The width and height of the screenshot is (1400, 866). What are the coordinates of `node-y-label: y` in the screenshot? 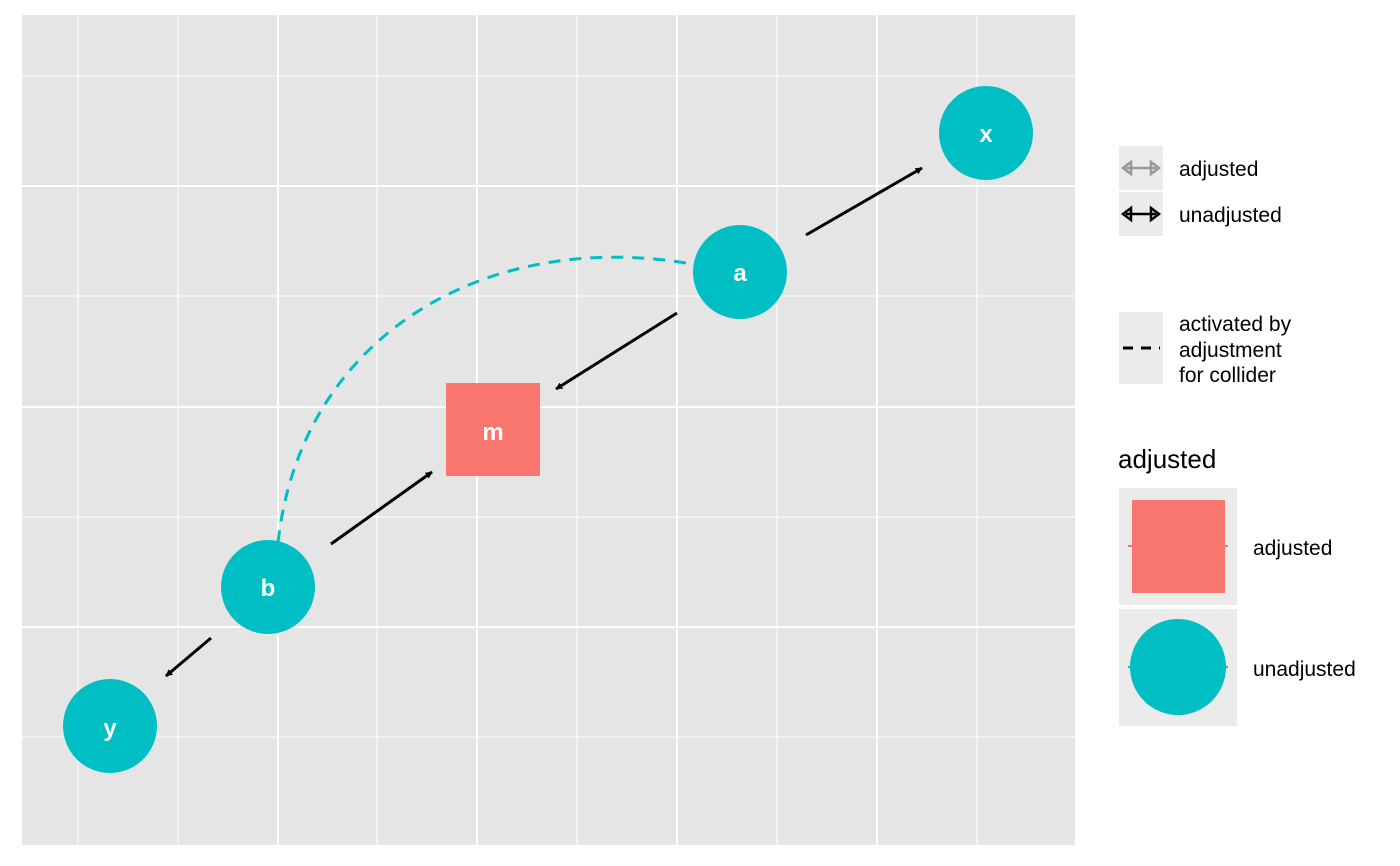 It's located at (110, 728).